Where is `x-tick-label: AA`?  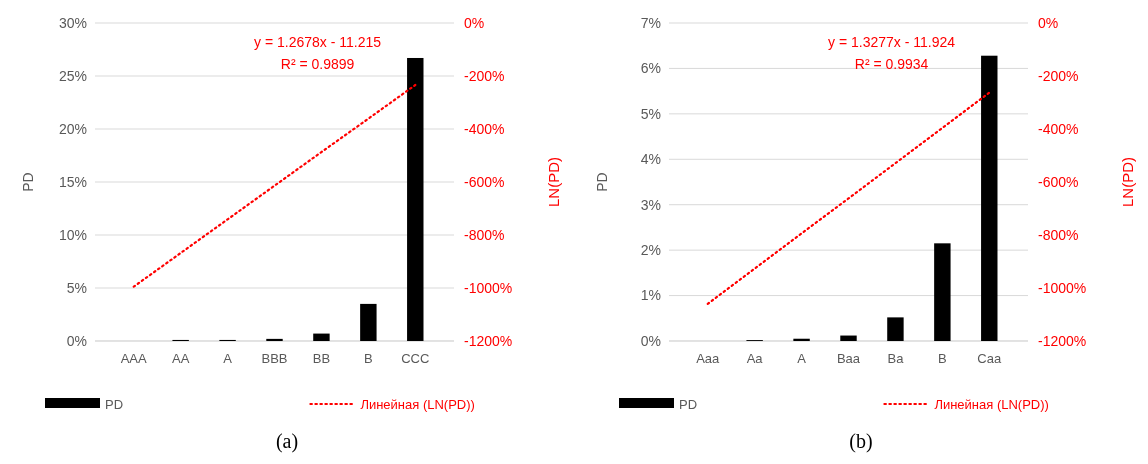 x-tick-label: AA is located at coordinates (180, 358).